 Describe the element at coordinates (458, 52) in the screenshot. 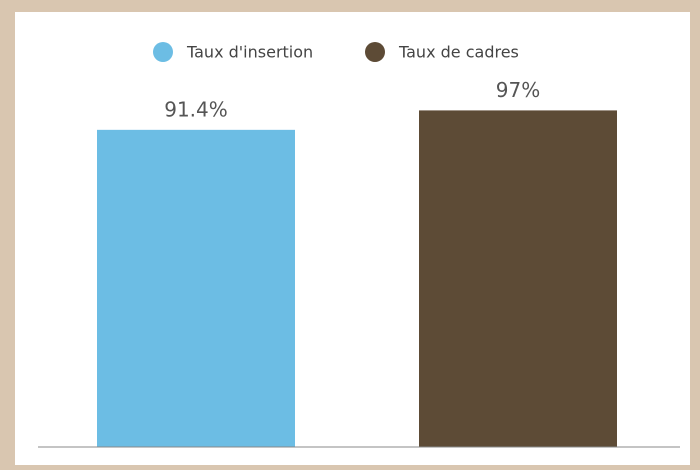

I see `legend-label: Taux de cadres` at that location.